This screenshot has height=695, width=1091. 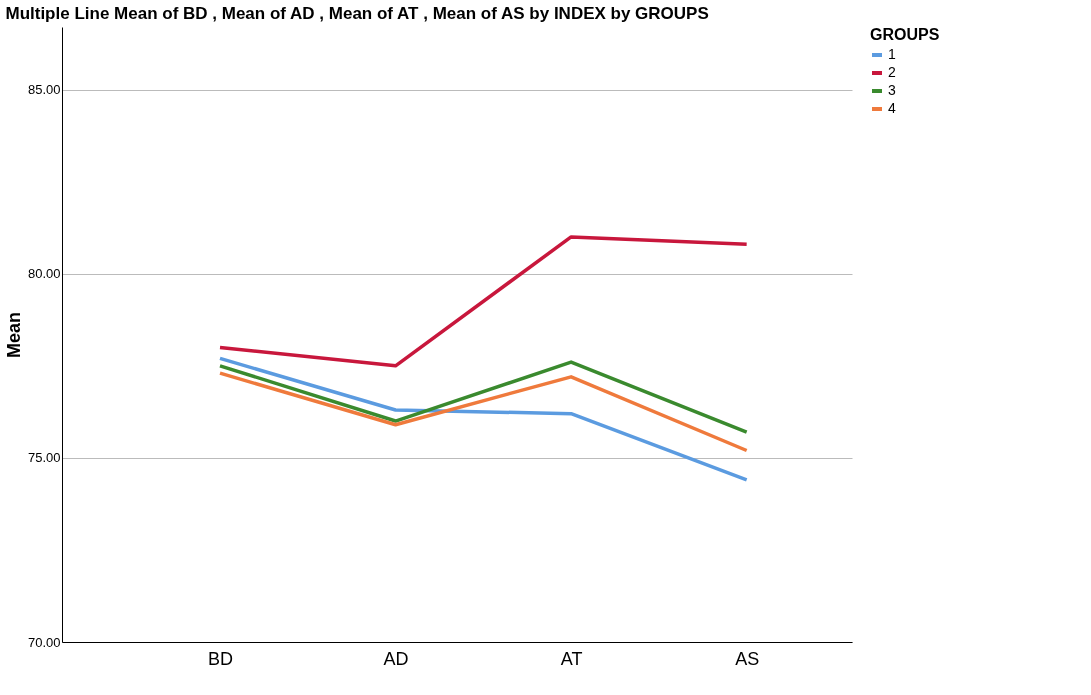 I want to click on legend-label: 4, so click(x=892, y=108).